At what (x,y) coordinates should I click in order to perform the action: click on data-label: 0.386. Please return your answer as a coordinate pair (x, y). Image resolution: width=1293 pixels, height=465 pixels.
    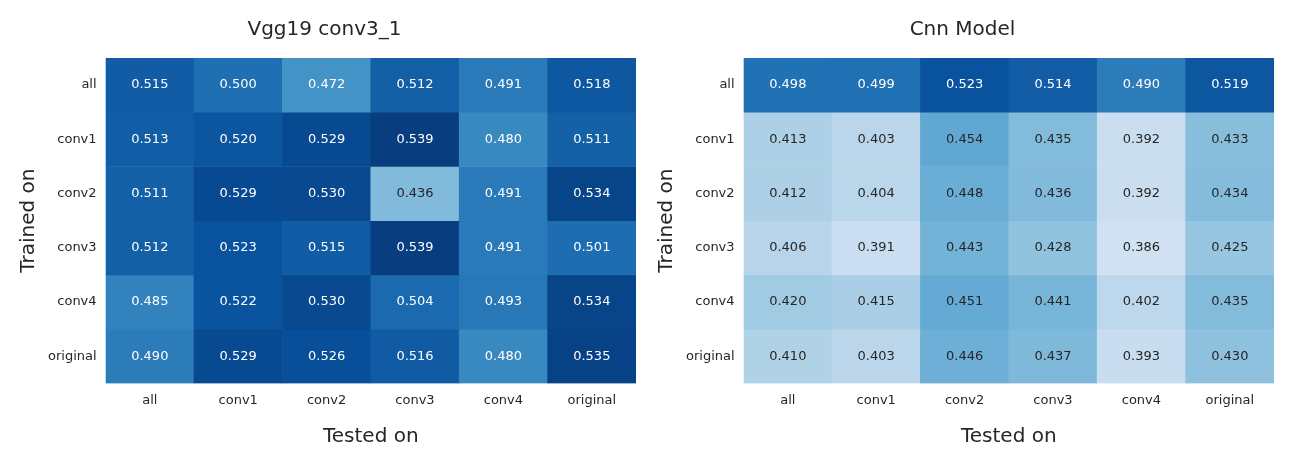
    Looking at the image, I should click on (1141, 247).